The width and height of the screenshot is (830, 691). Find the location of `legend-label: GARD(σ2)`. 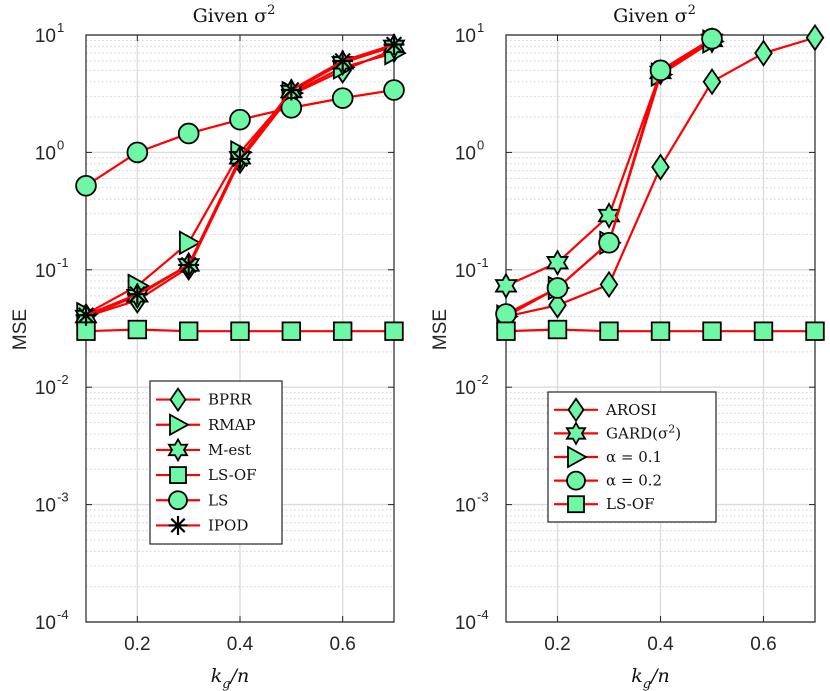

legend-label: GARD(σ2) is located at coordinates (643, 432).